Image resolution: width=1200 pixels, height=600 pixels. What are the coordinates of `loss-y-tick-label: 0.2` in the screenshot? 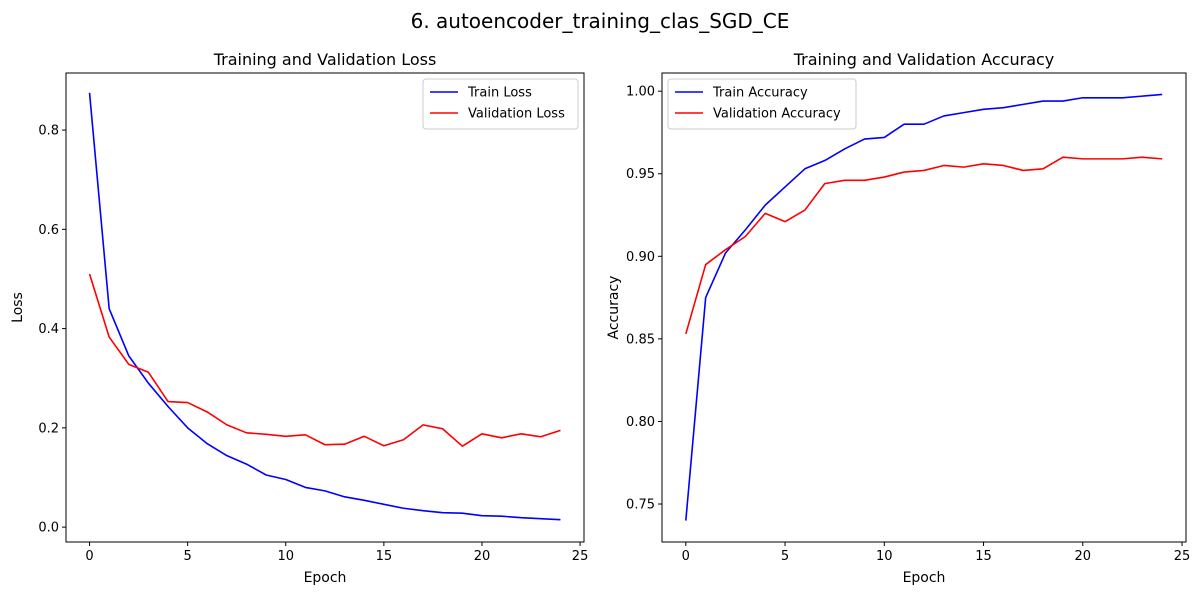 It's located at (48, 428).